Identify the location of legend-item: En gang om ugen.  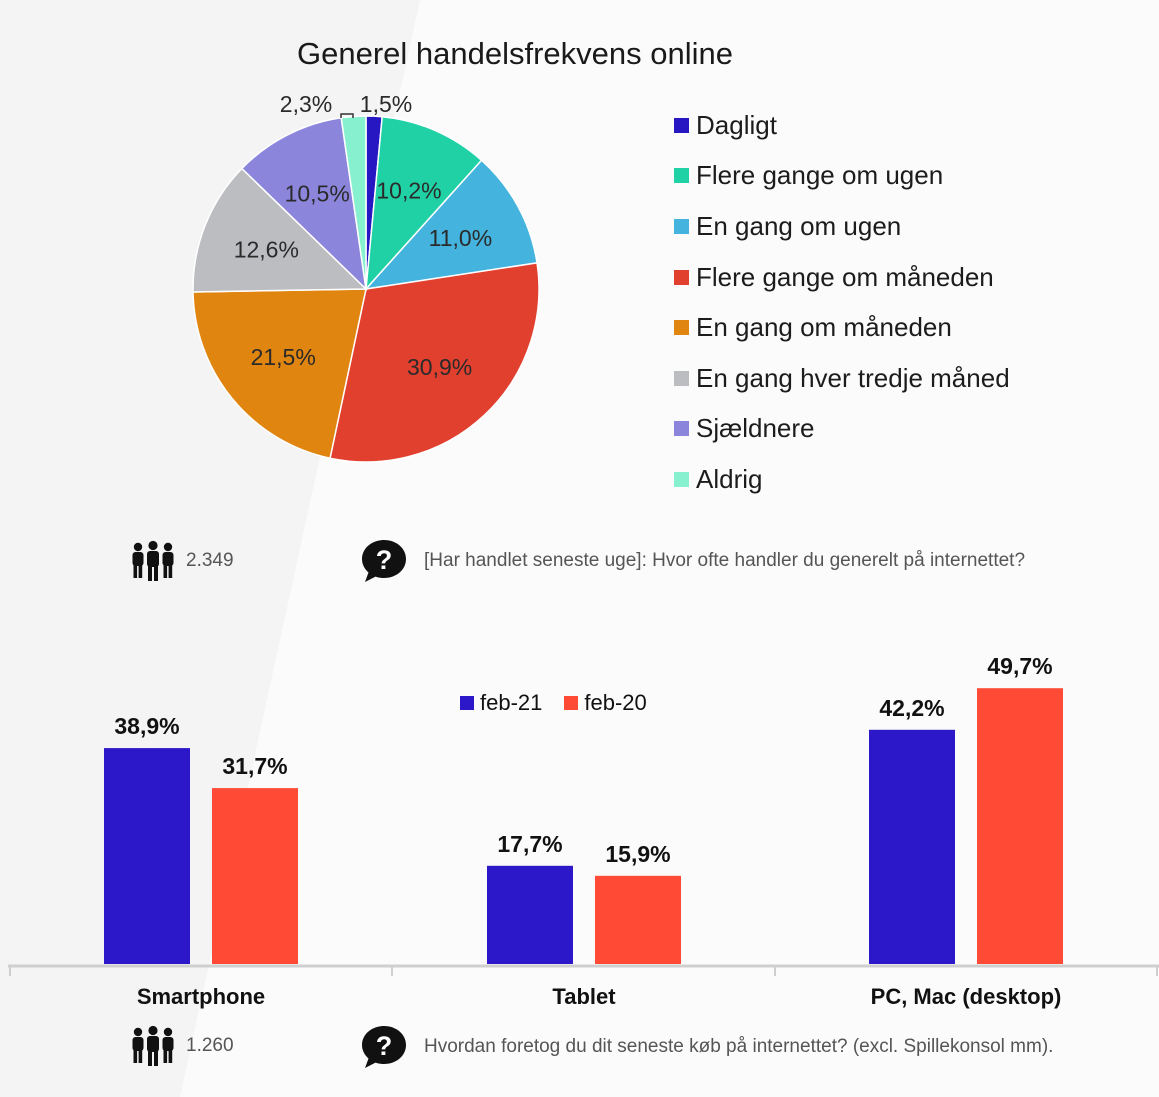
(842, 226).